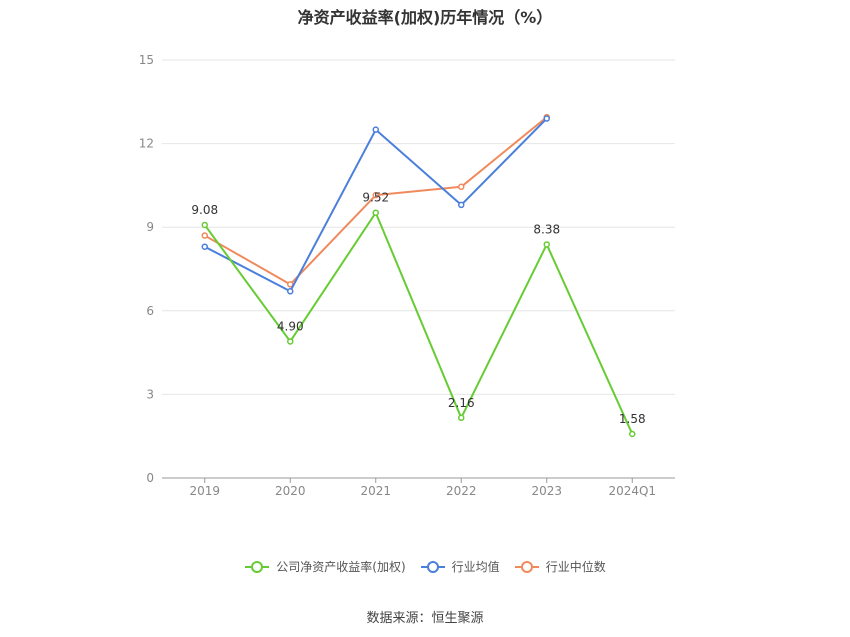 The image size is (850, 637). I want to click on legend-item: 行业均值, so click(460, 566).